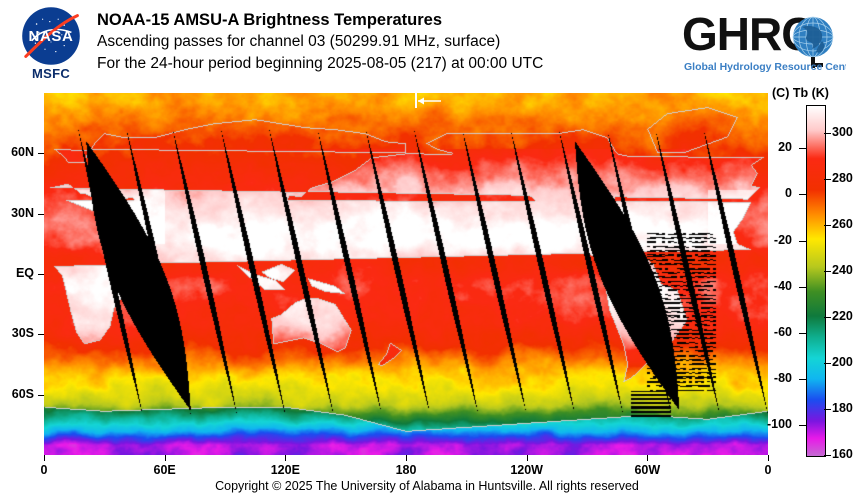  What do you see at coordinates (22, 333) in the screenshot?
I see `lat-label: 30S` at bounding box center [22, 333].